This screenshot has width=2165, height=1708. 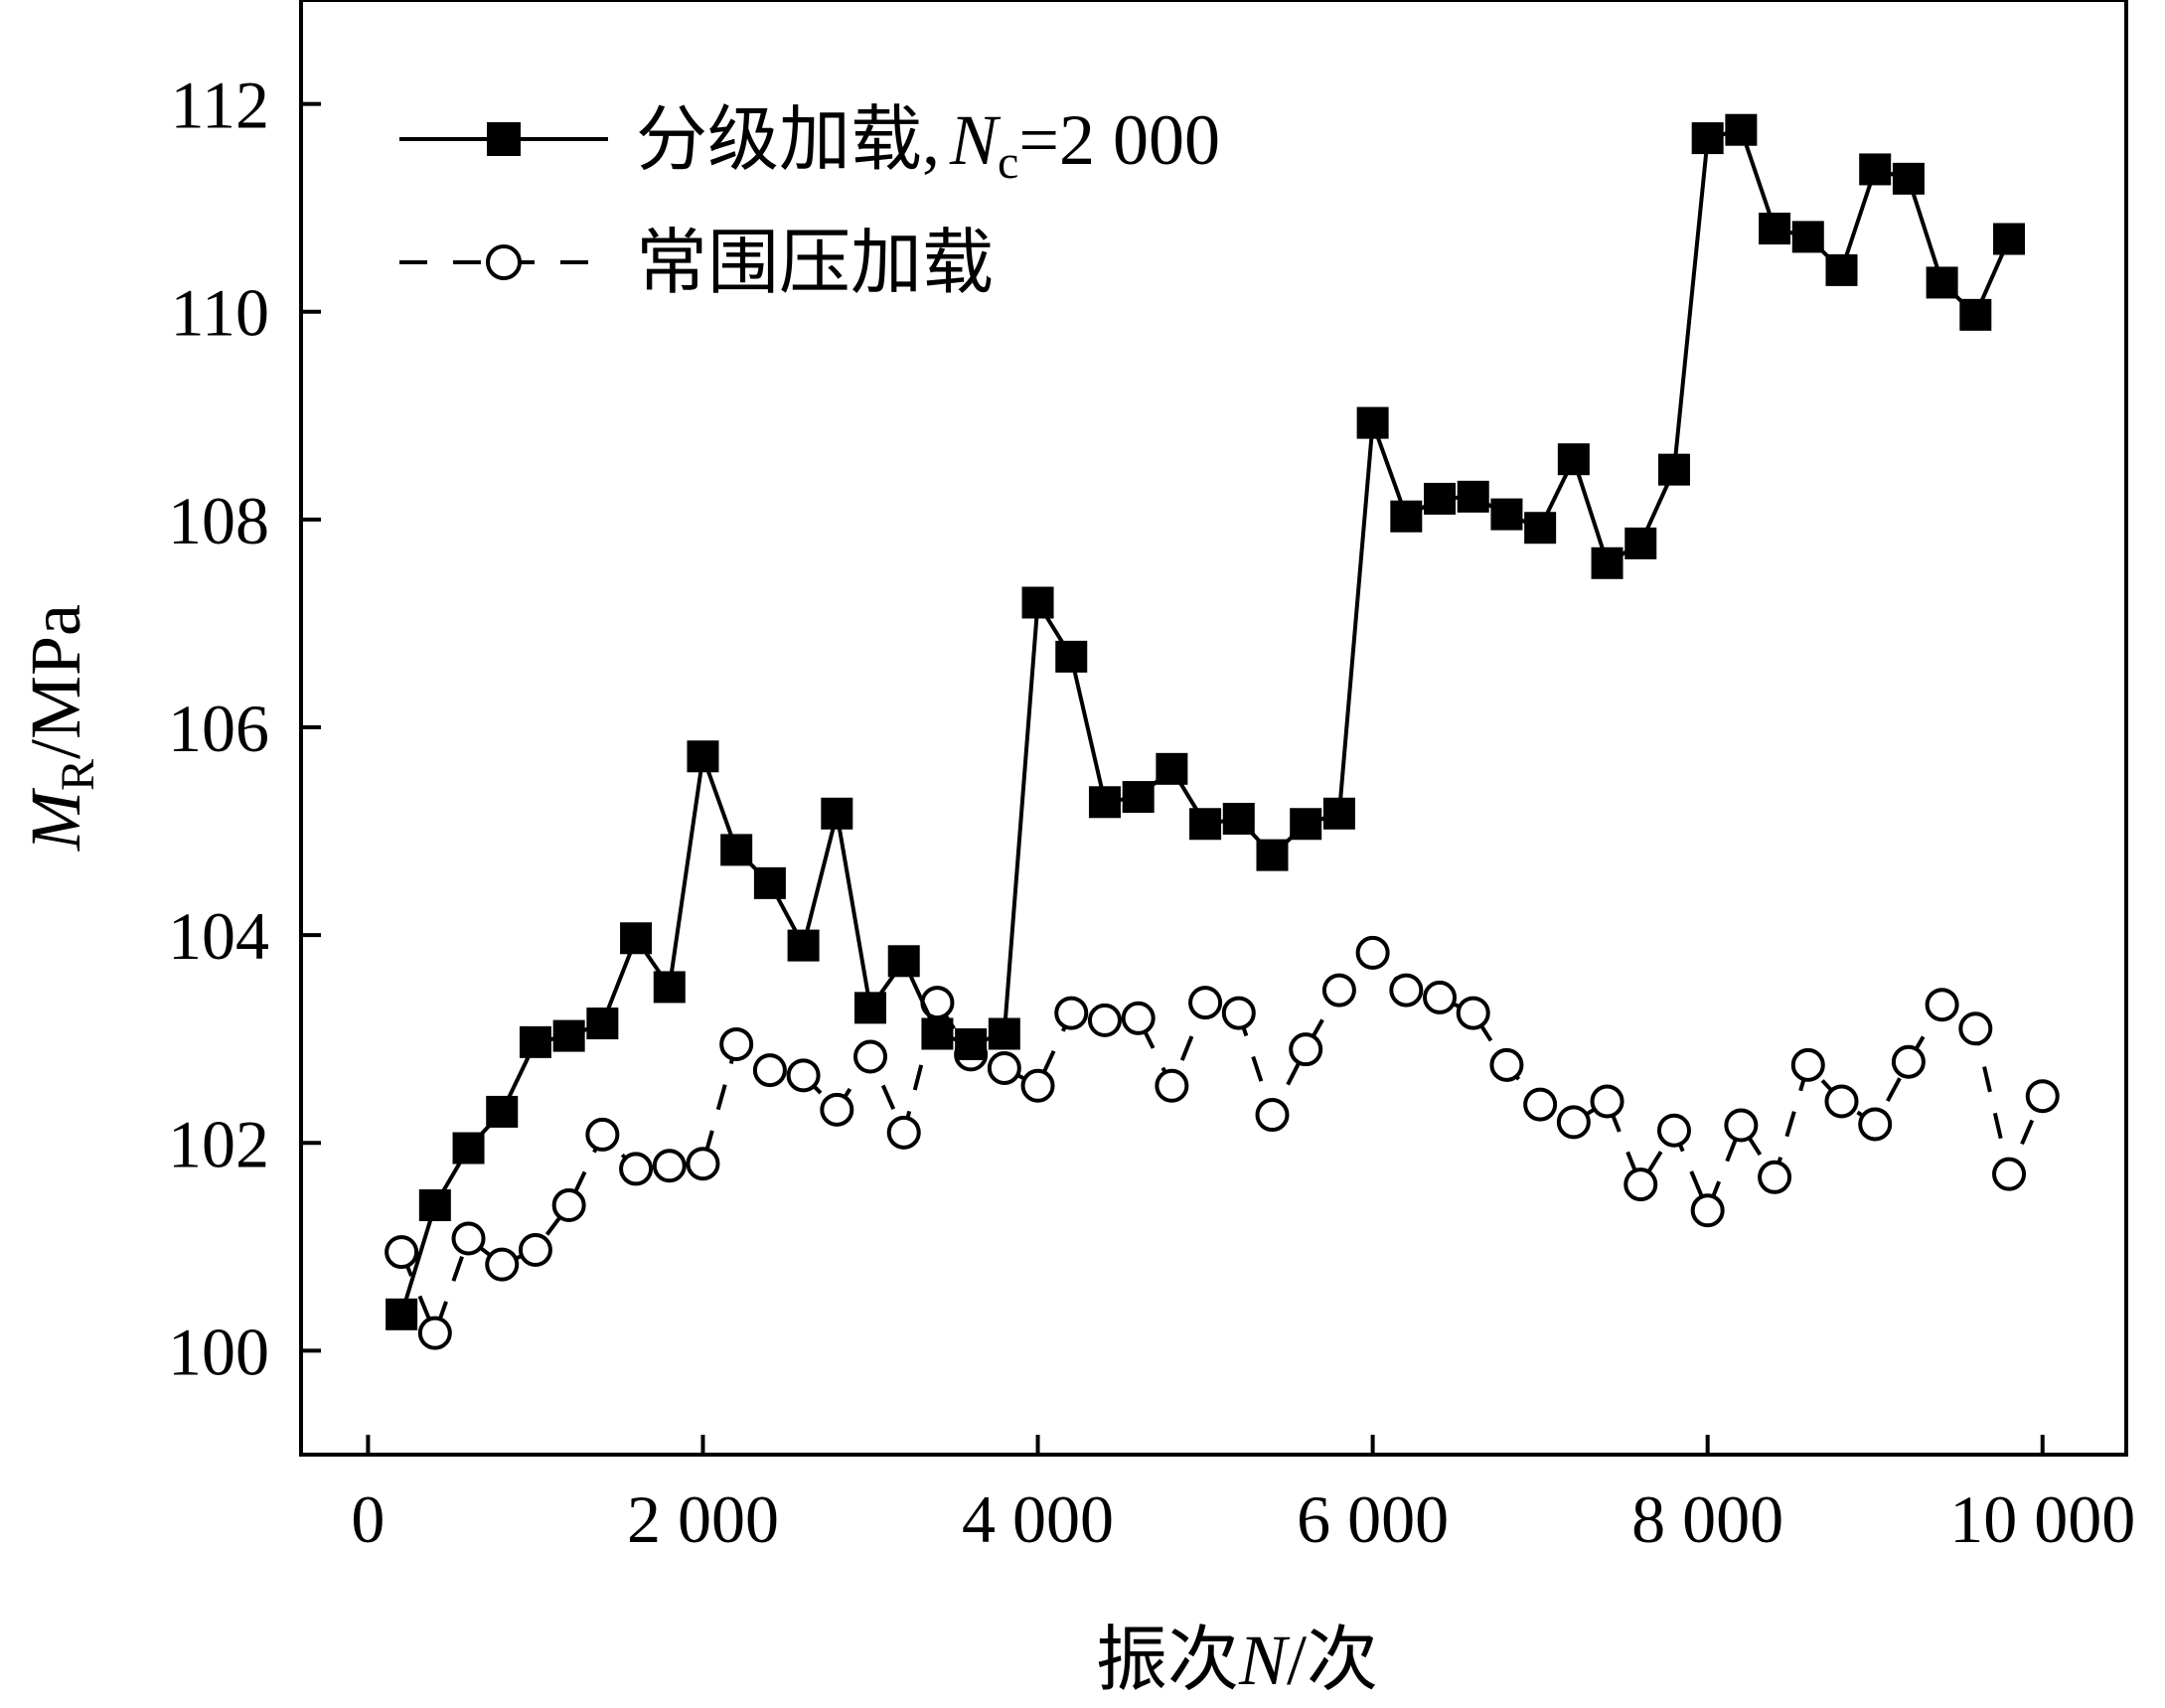 I want to click on x-tick-label: 10 000, so click(x=2042, y=1519).